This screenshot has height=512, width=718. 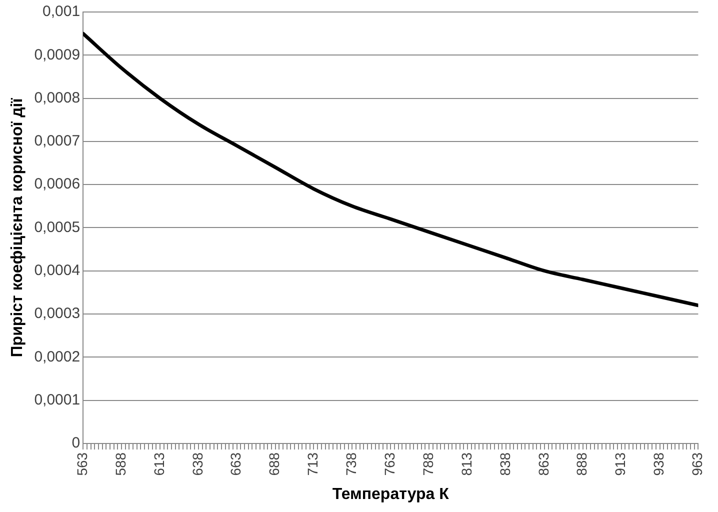 I want to click on x-tick-label: 813, so click(x=466, y=464).